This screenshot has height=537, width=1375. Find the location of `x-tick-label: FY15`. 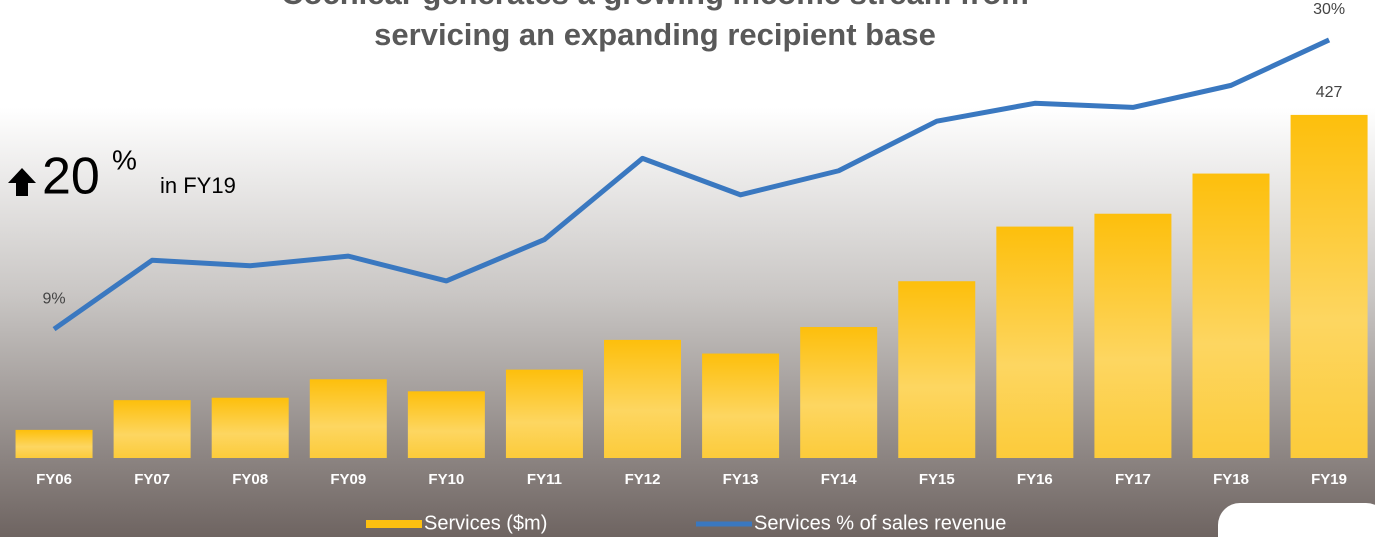

x-tick-label: FY15 is located at coordinates (937, 479).